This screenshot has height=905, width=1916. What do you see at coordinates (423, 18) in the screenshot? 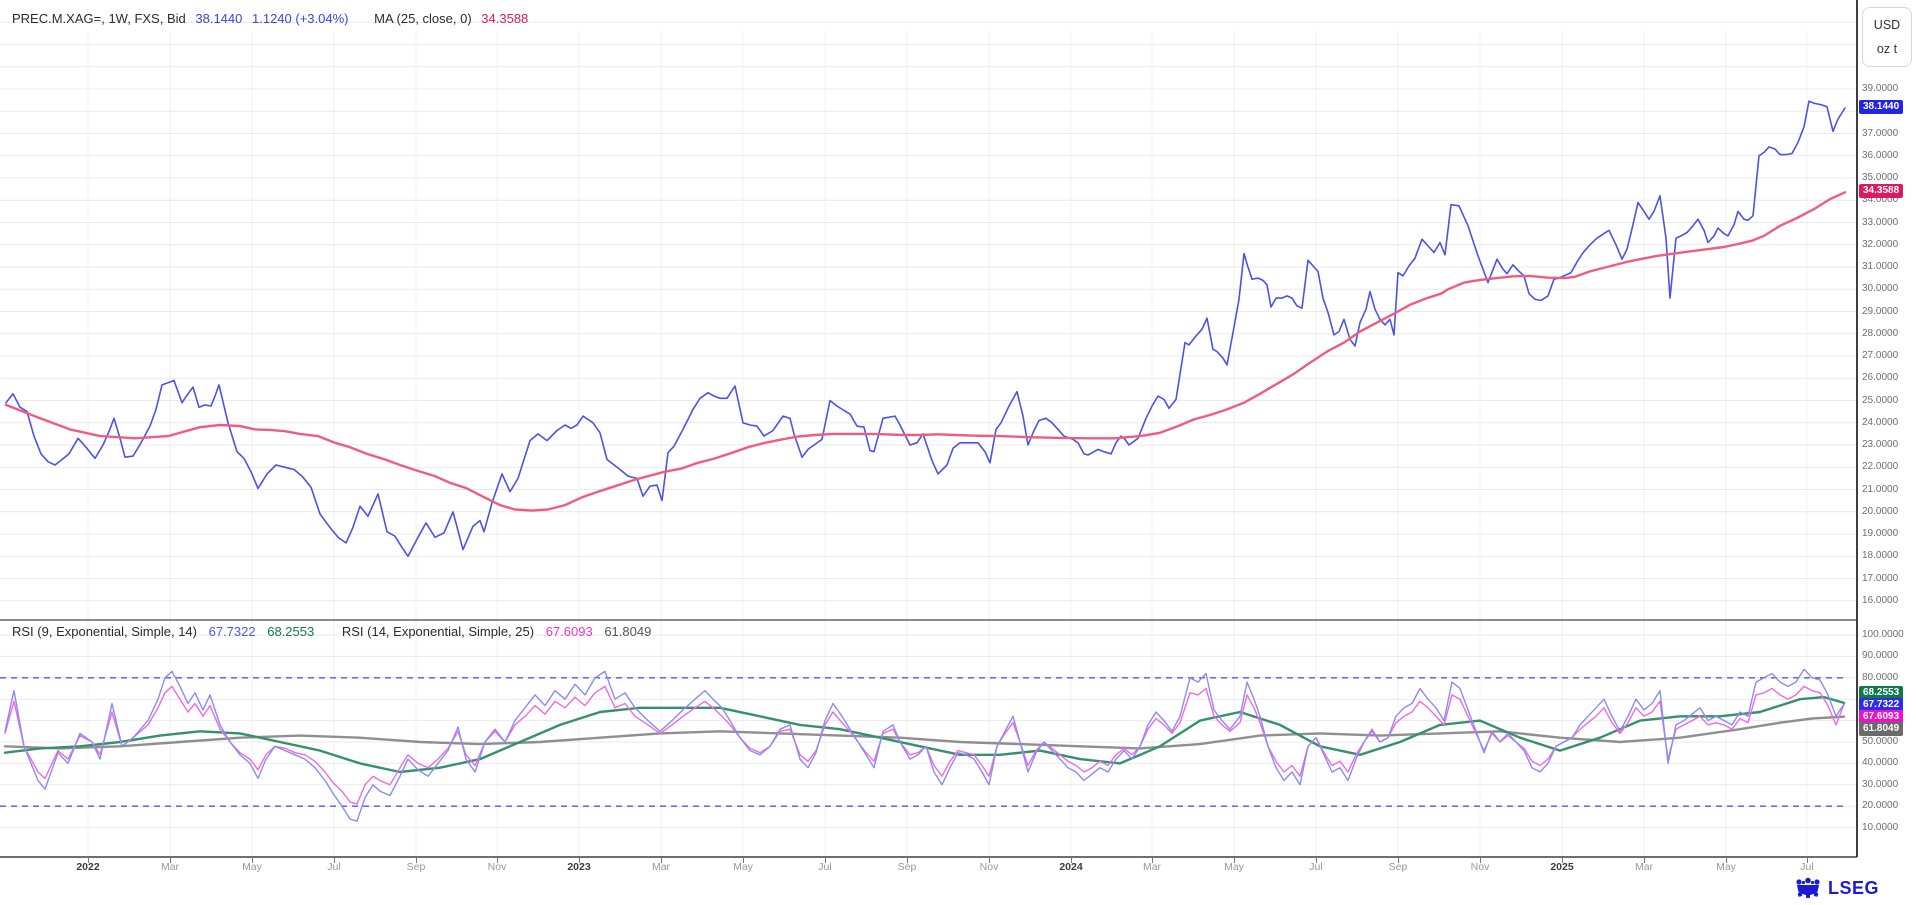
I see `ma-legend-label: MA (25, close, 0)` at bounding box center [423, 18].